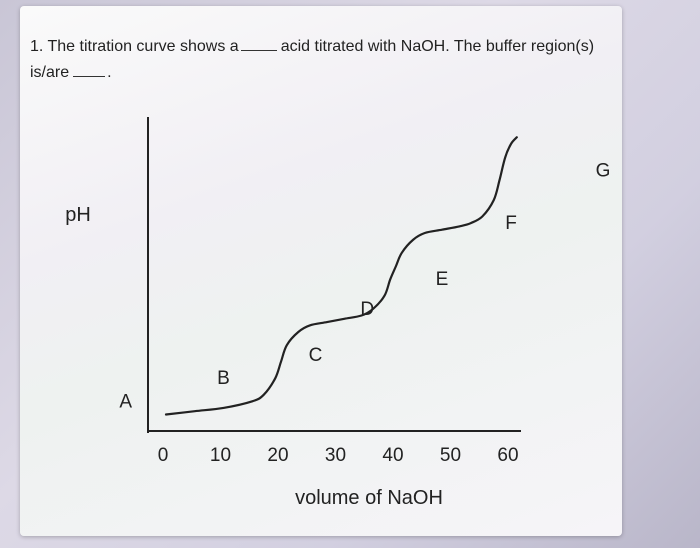  I want to click on x-tick-label: 0, so click(163, 455).